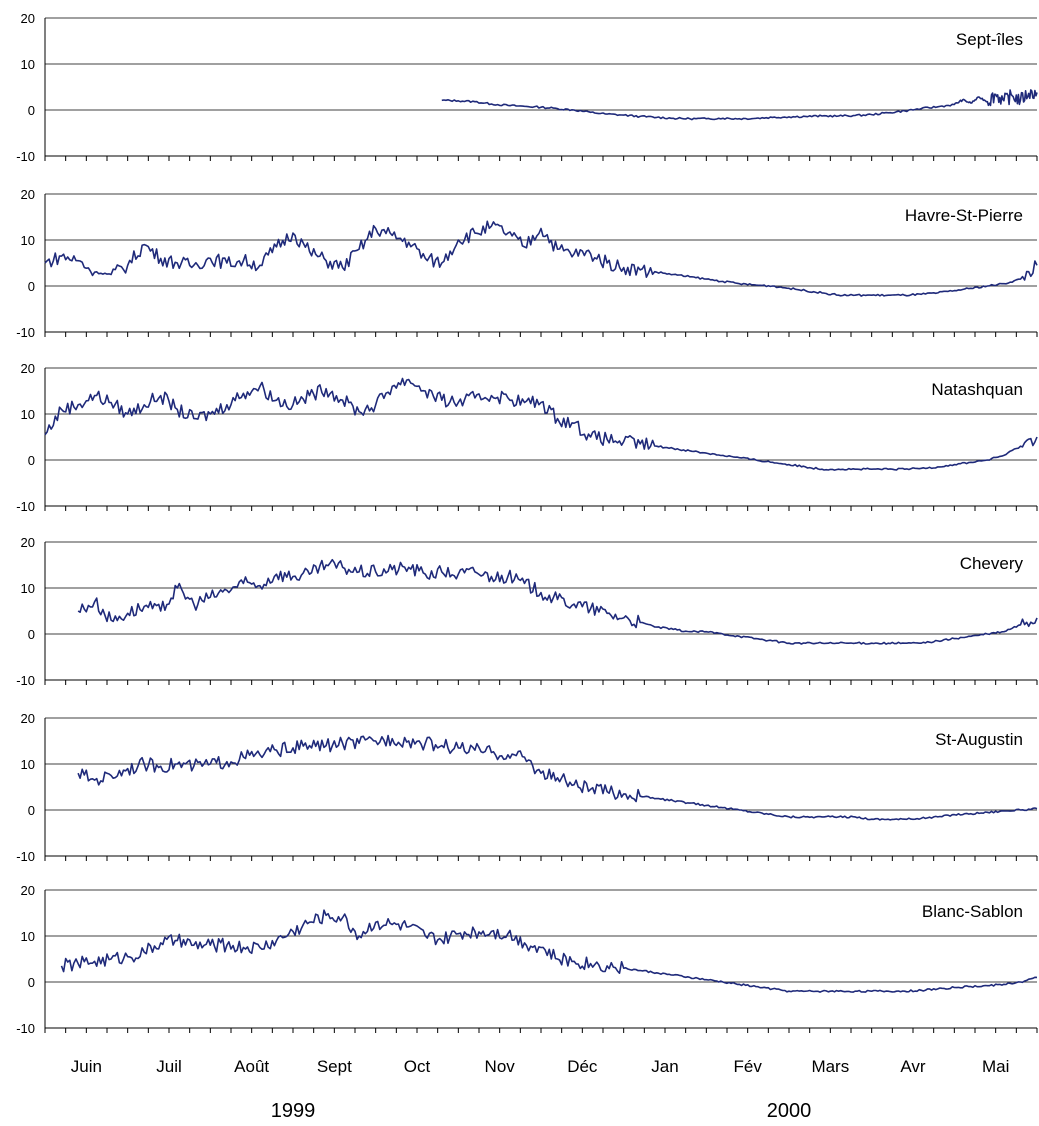  I want to click on month-label: Jan, so click(664, 1066).